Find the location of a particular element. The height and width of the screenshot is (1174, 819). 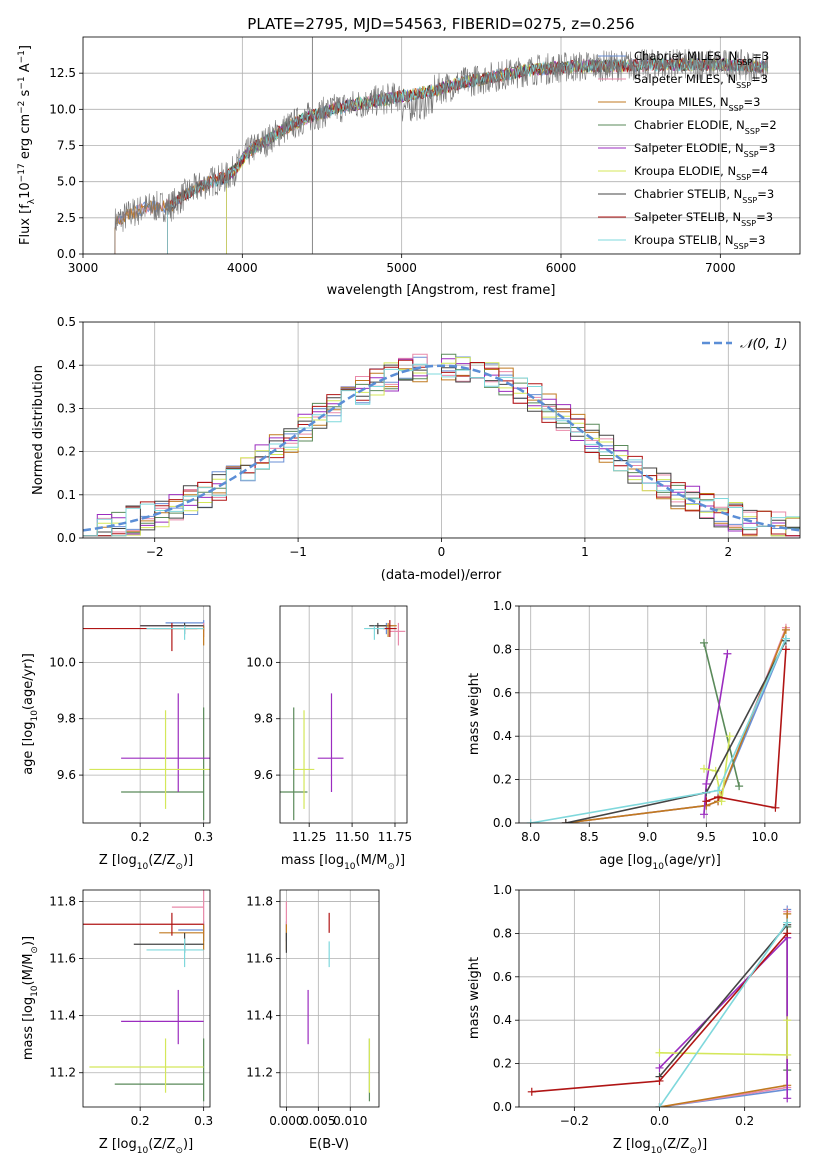

z-mass-xtick-label: 0.2 is located at coordinates (140, 1121).